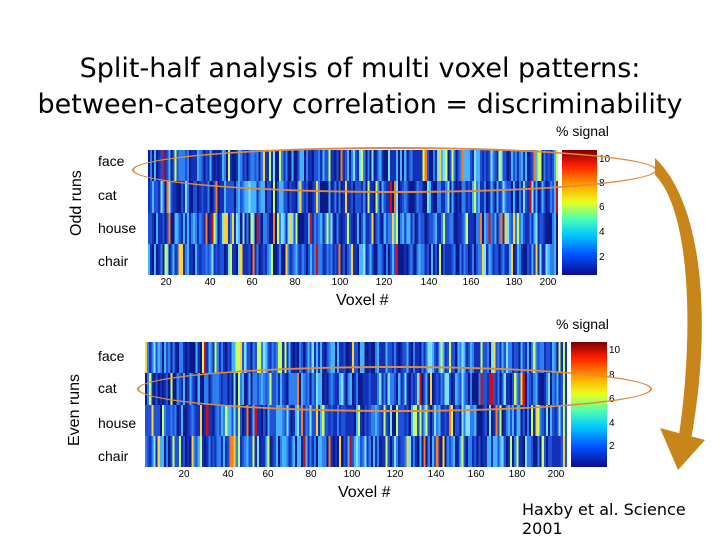 The image size is (720, 540). Describe the element at coordinates (471, 282) in the screenshot. I see `odd-x-tick: 160` at that location.